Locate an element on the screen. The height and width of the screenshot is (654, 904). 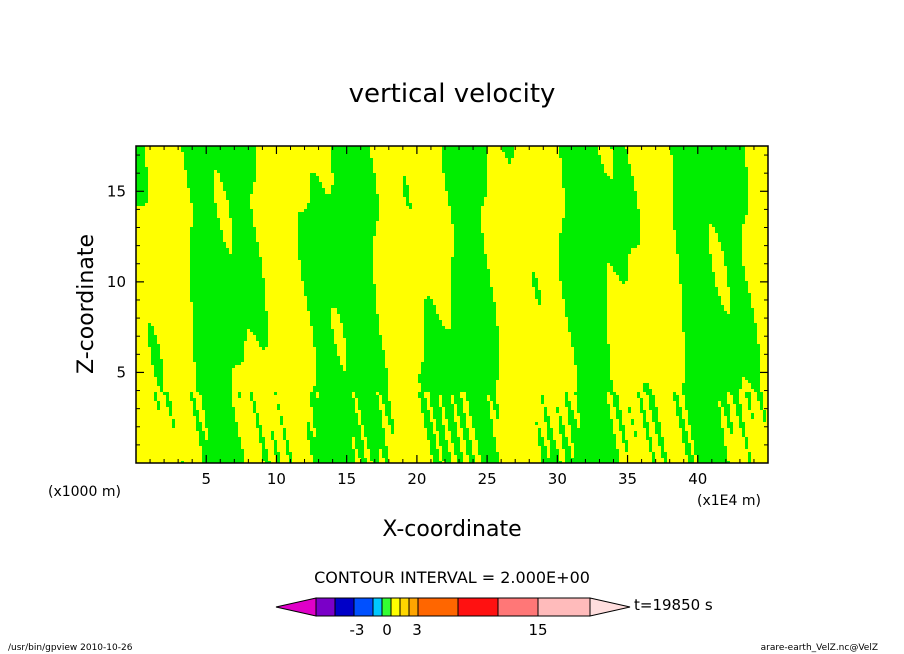
x-tick-label: 25 is located at coordinates (487, 479).